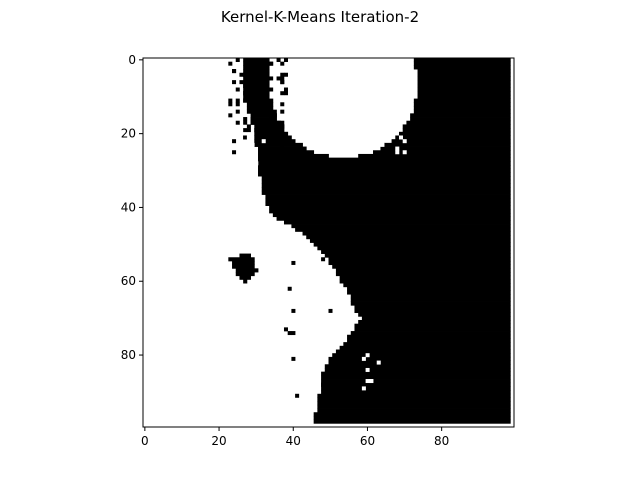 The width and height of the screenshot is (640, 480). I want to click on x-tick-label: 0, so click(145, 441).